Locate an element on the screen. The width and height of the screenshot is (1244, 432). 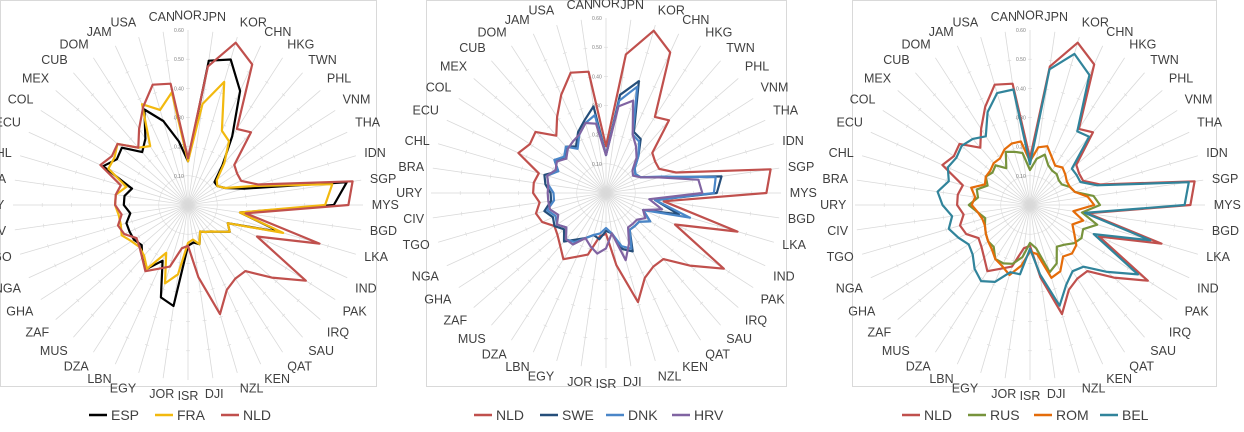
category-label-ury: URY is located at coordinates (2, 205).